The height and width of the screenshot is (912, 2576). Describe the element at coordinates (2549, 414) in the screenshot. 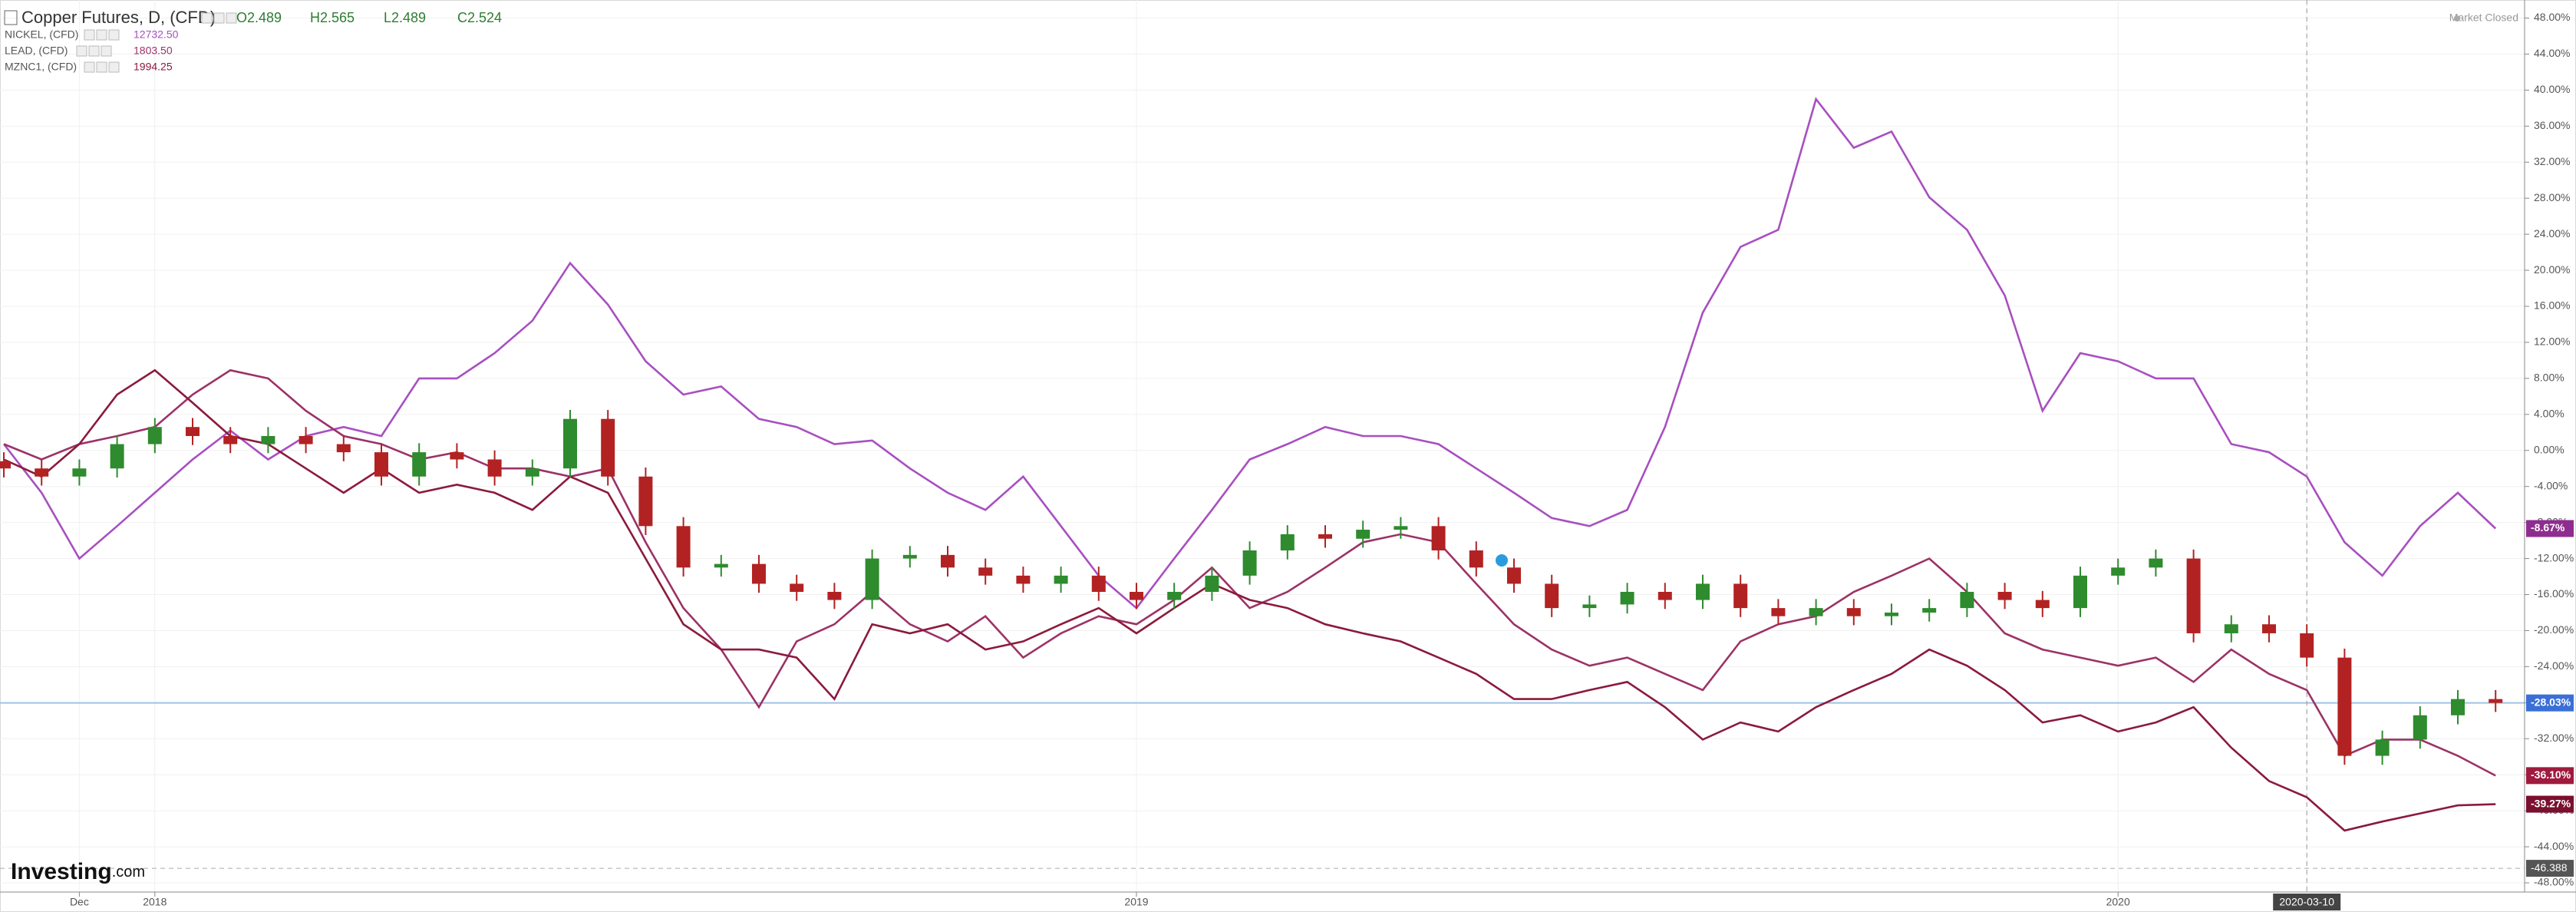

I see `y-tick-label: 4.00%` at that location.